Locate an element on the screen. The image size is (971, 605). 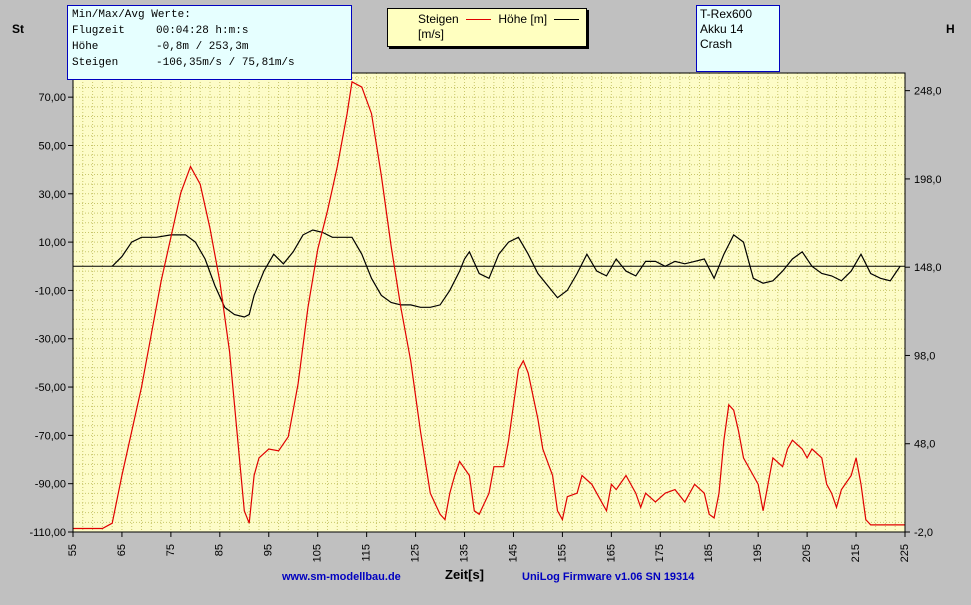
left-axis-title: St is located at coordinates (18, 29).